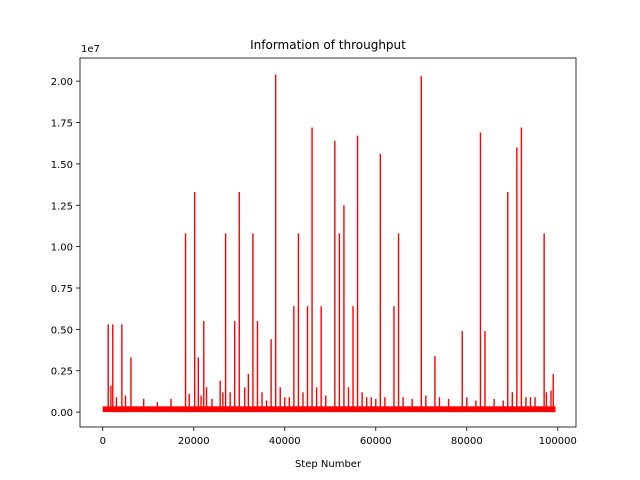 The height and width of the screenshot is (480, 640). What do you see at coordinates (62, 289) in the screenshot?
I see `y-tick-label: 0.75` at bounding box center [62, 289].